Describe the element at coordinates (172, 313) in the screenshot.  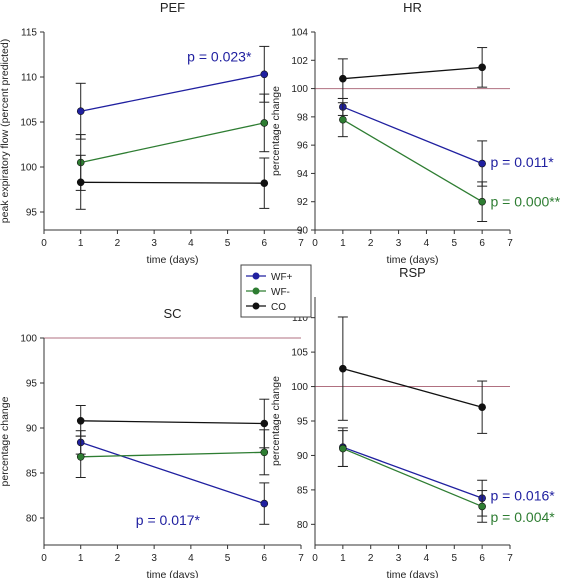
I see `chart-title-sc: SC` at that location.